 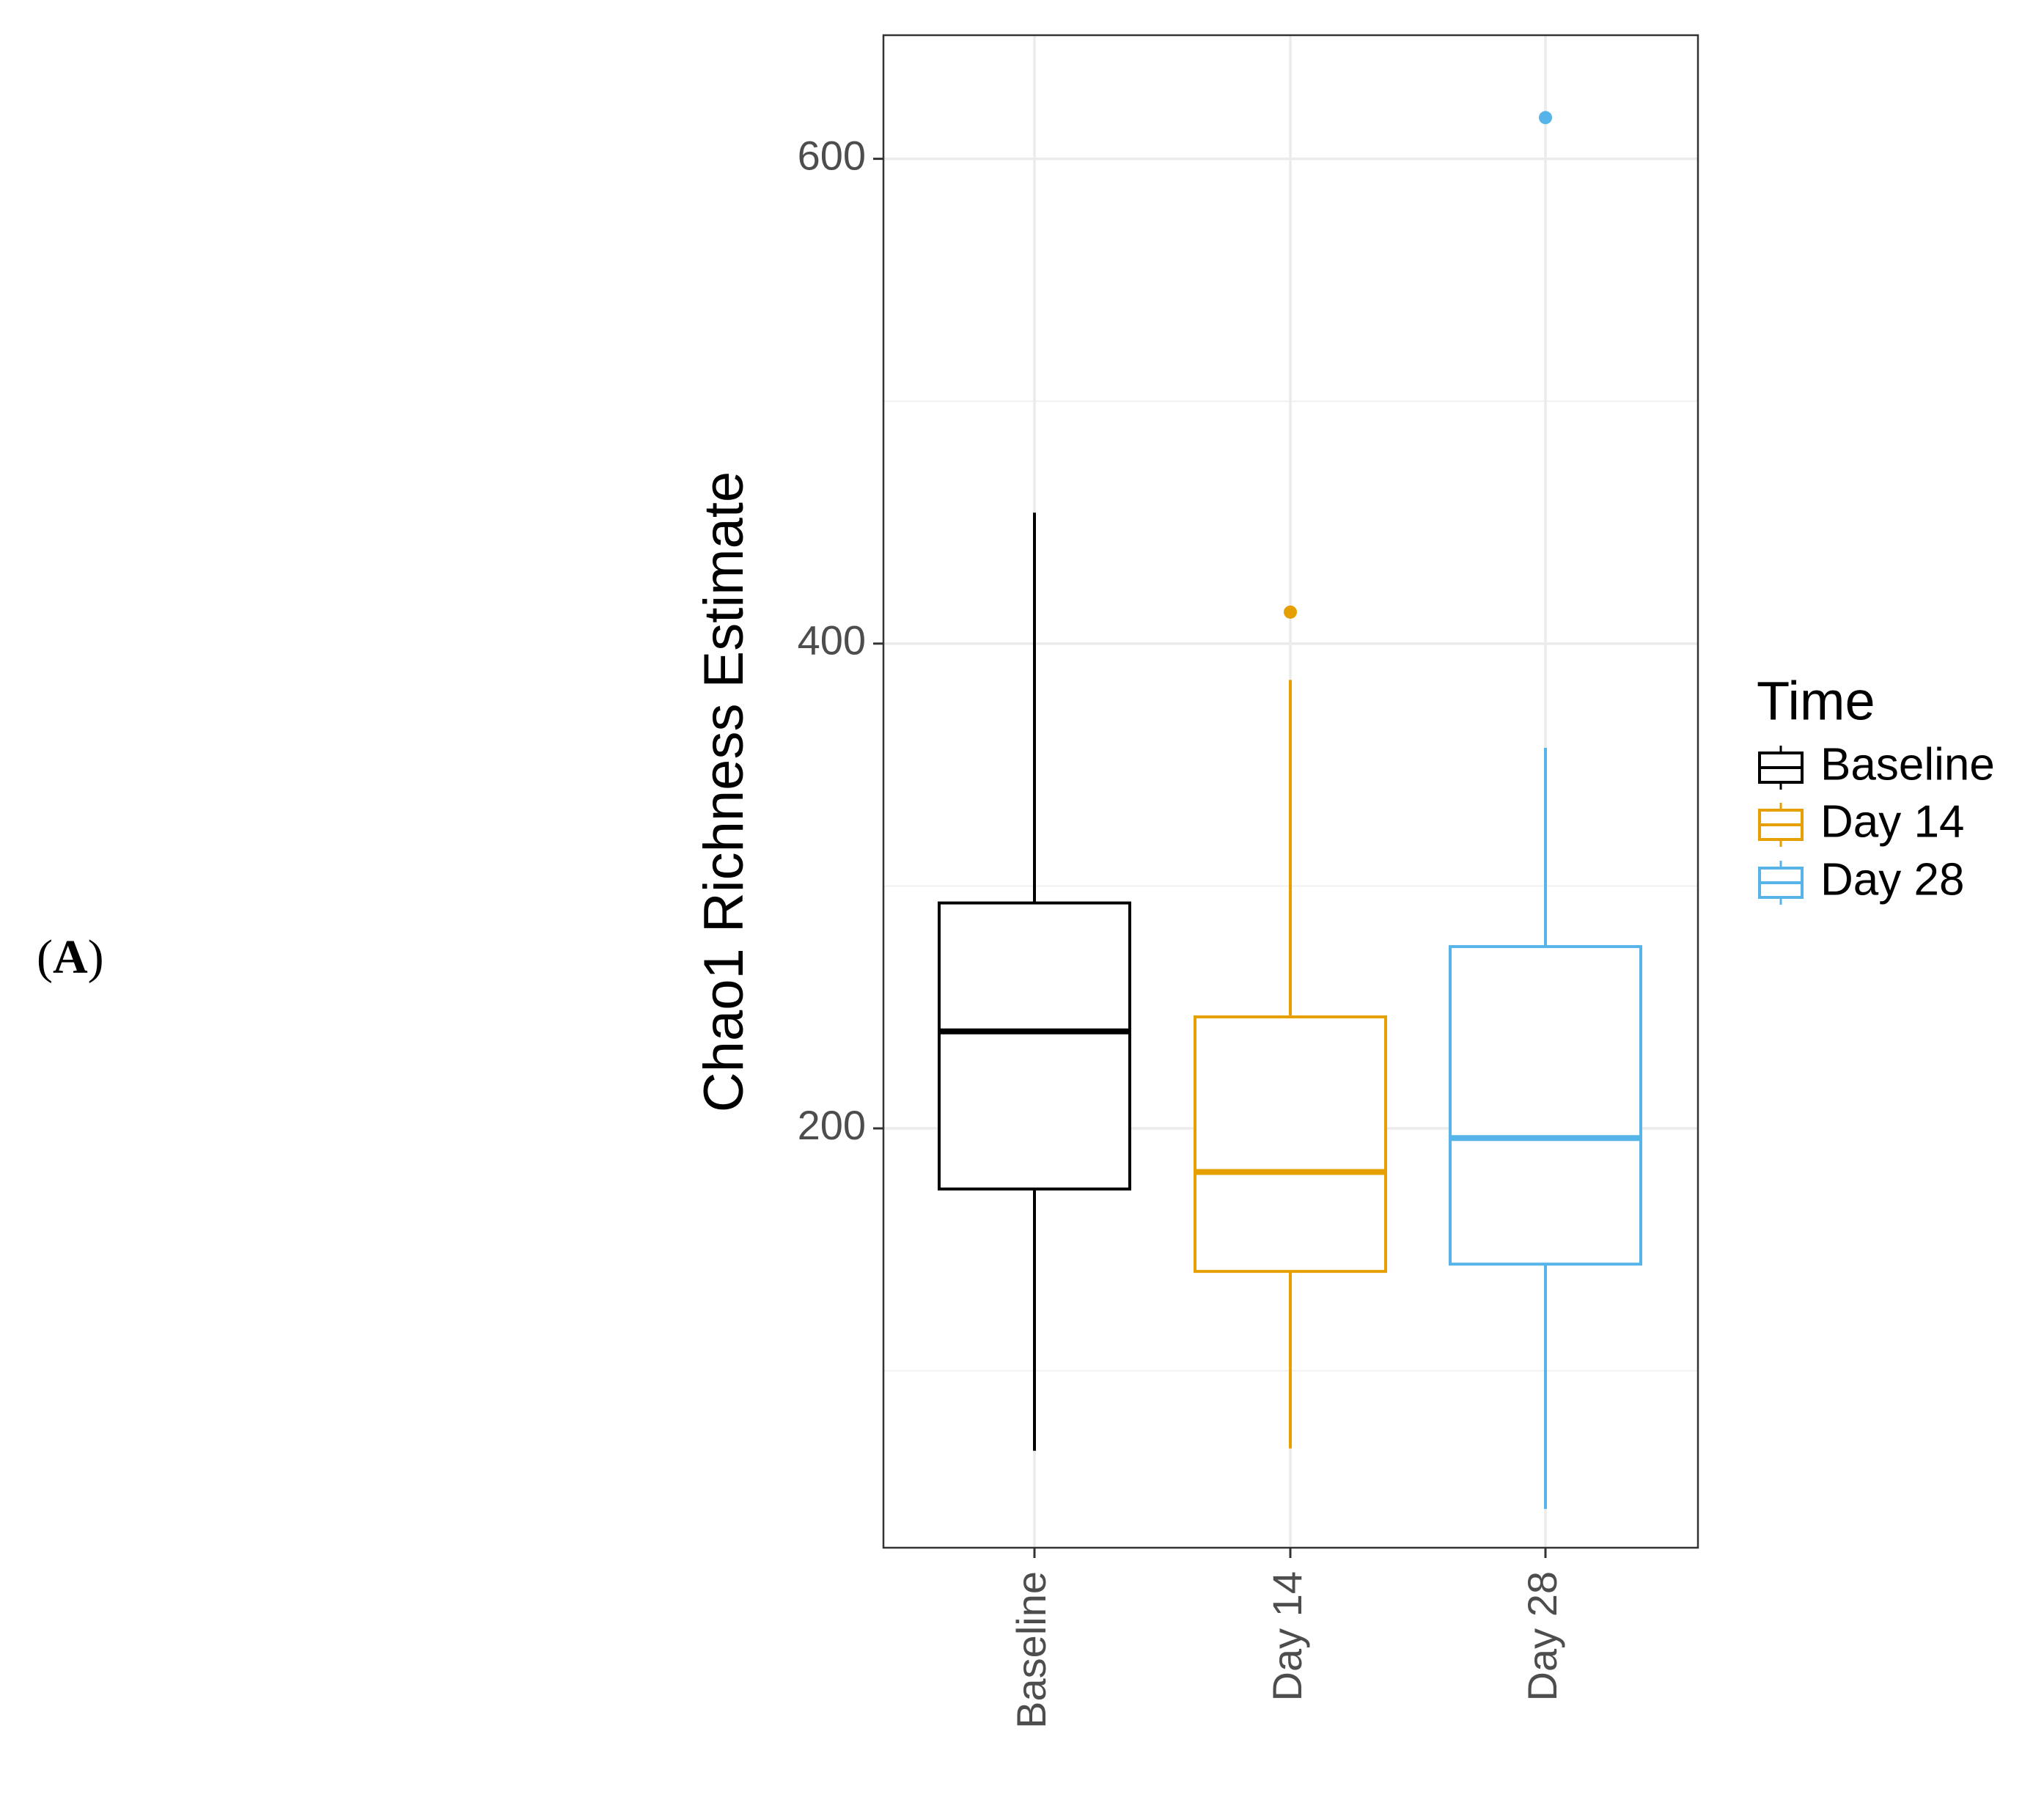 What do you see at coordinates (1907, 765) in the screenshot?
I see `legend-item-label: Baseline` at bounding box center [1907, 765].